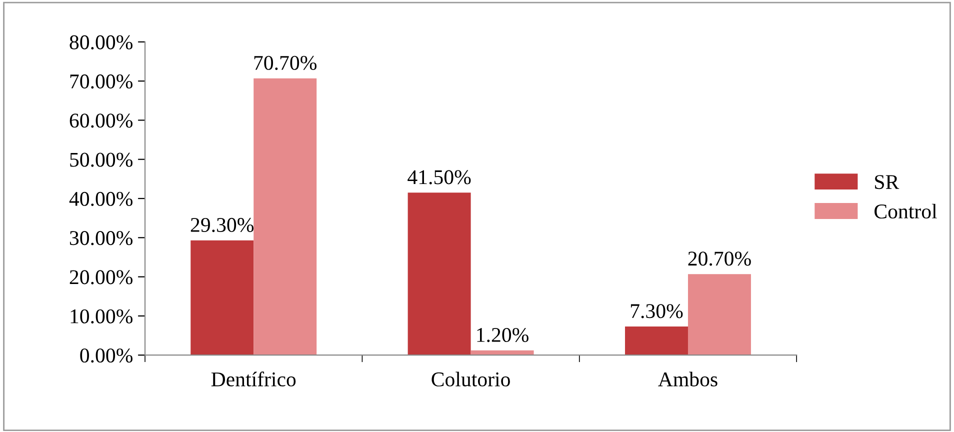  What do you see at coordinates (106, 355) in the screenshot?
I see `y-tick-label: 0.00%` at bounding box center [106, 355].